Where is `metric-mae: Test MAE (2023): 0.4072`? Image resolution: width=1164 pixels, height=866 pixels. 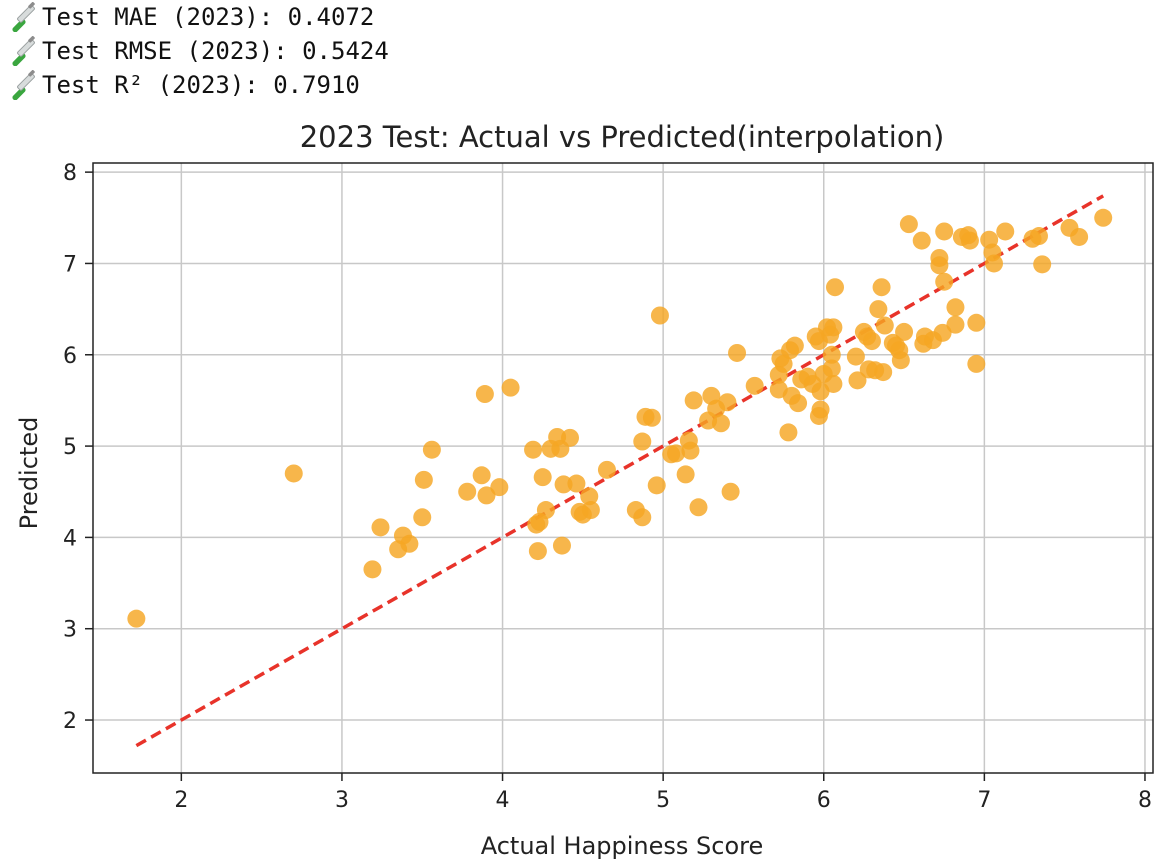 metric-mae: Test MAE (2023): 0.4072 is located at coordinates (198, 17).